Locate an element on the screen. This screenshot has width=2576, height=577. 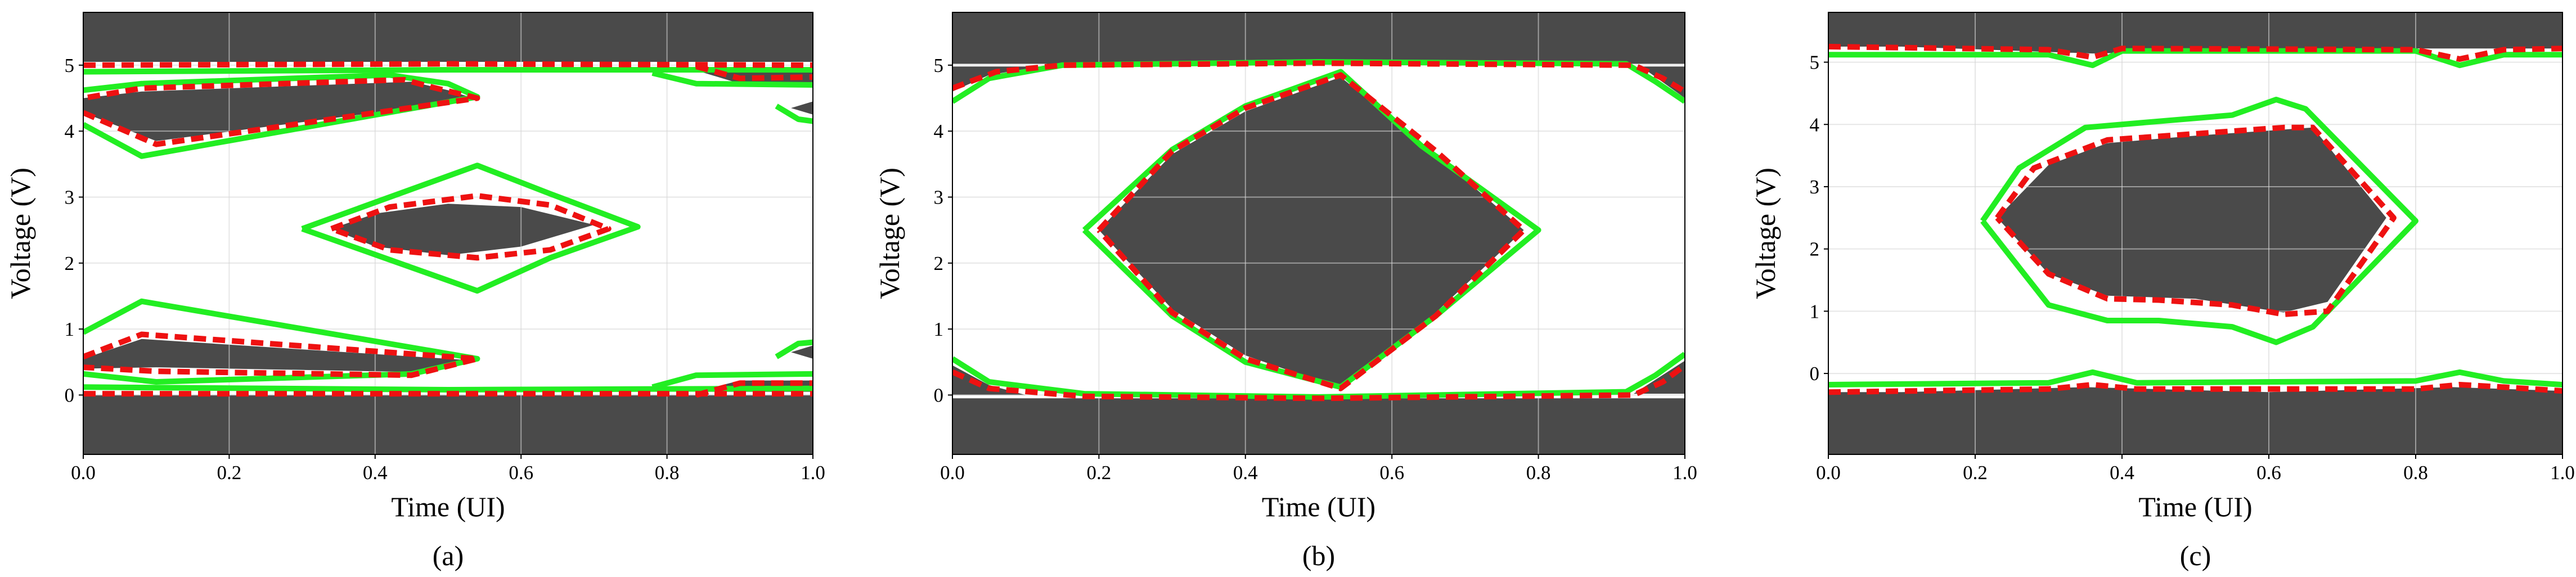
panel-caption: (b) is located at coordinates (1318, 555).